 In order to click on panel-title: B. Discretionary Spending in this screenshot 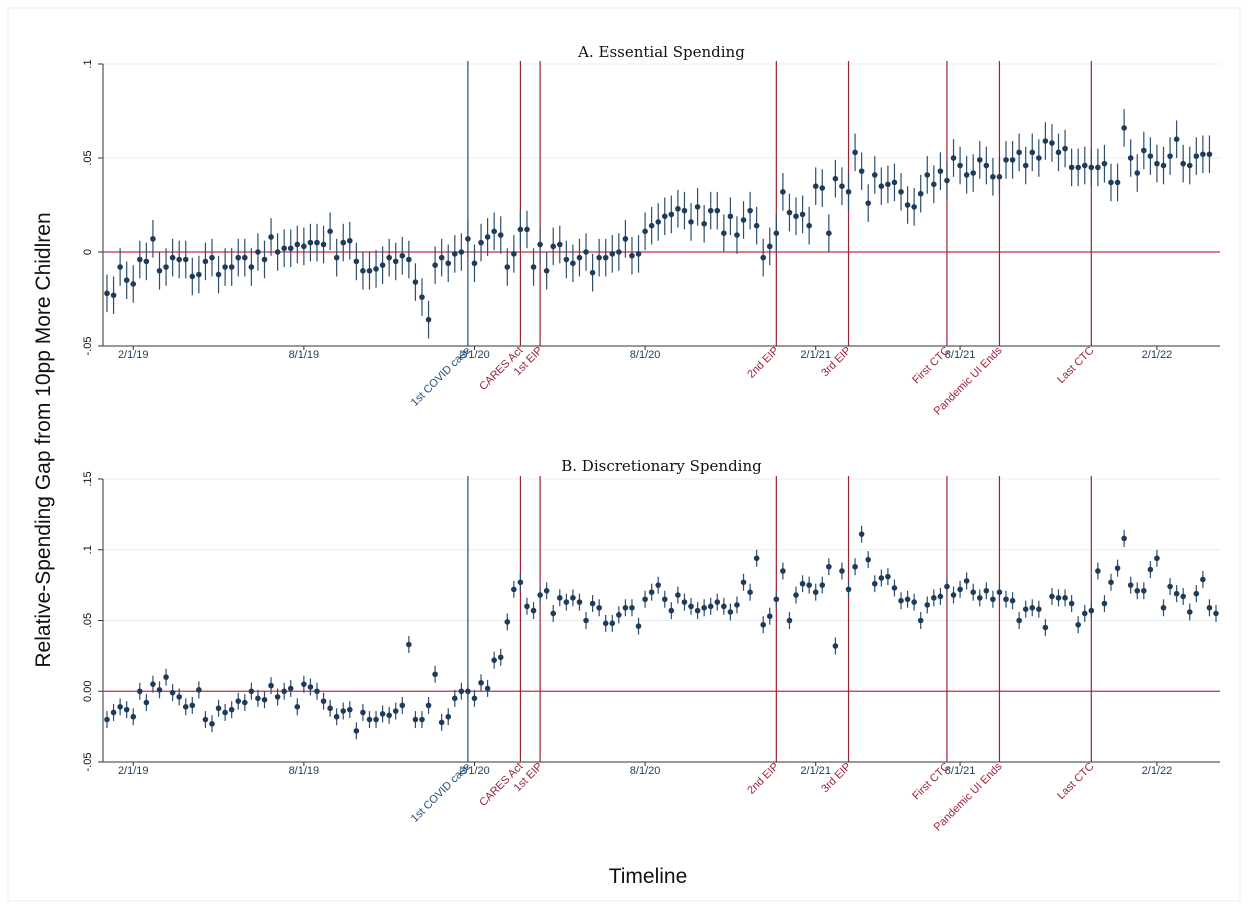, I will do `click(661, 466)`.